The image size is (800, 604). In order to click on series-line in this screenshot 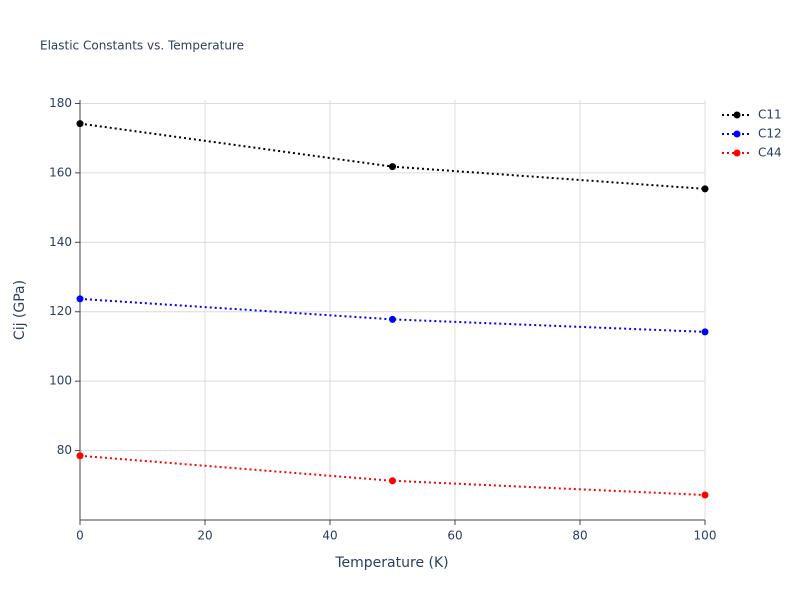, I will do `click(392, 315)`.